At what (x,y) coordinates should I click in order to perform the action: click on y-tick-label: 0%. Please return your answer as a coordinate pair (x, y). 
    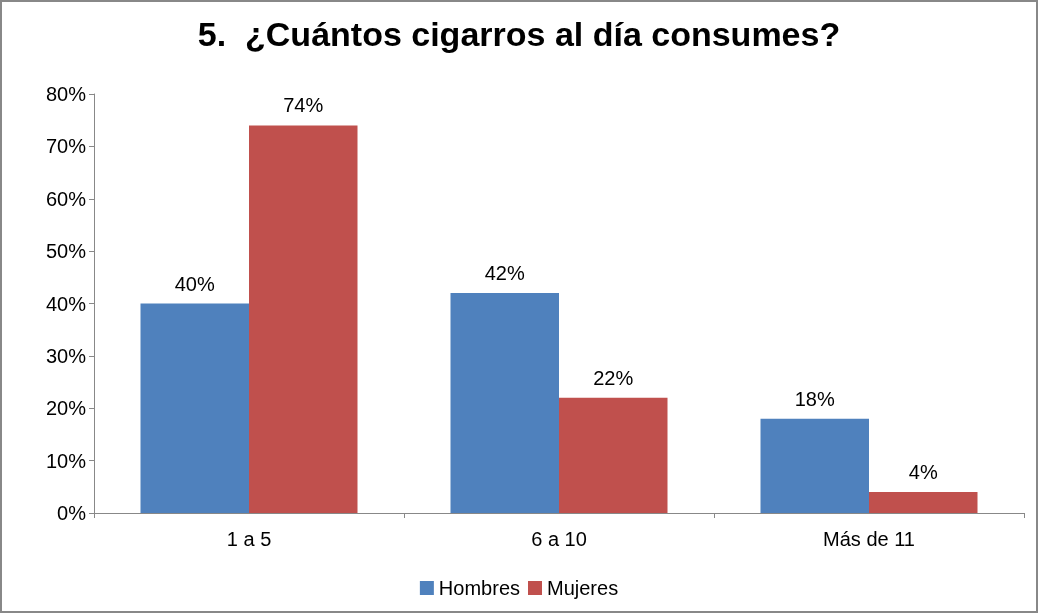
    Looking at the image, I should click on (72, 513).